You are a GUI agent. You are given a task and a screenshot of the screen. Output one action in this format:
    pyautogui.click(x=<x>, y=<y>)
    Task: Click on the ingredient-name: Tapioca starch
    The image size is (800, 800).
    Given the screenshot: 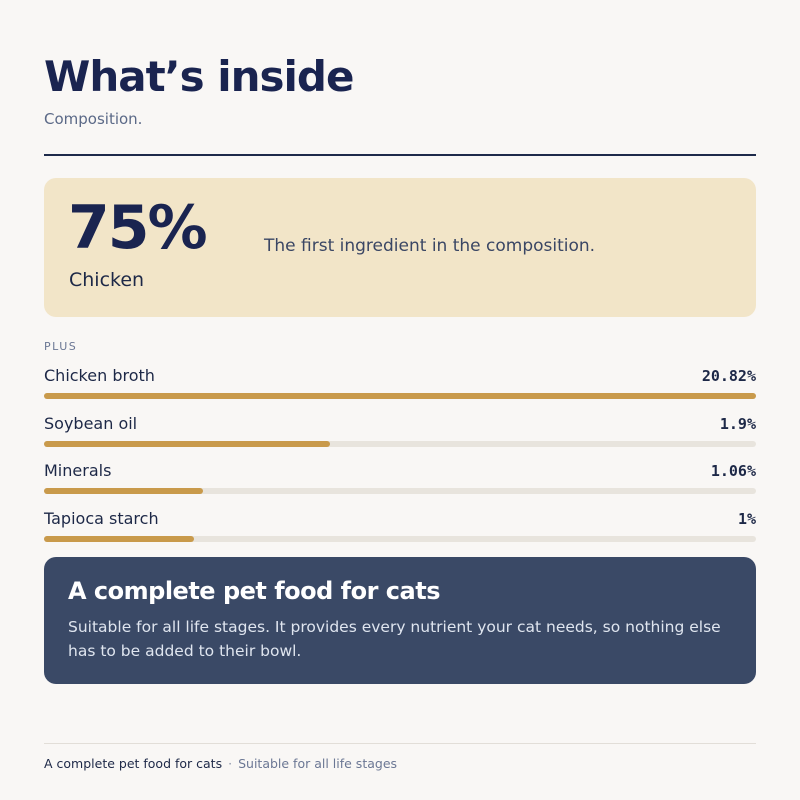 What is the action you would take?
    pyautogui.click(x=101, y=518)
    